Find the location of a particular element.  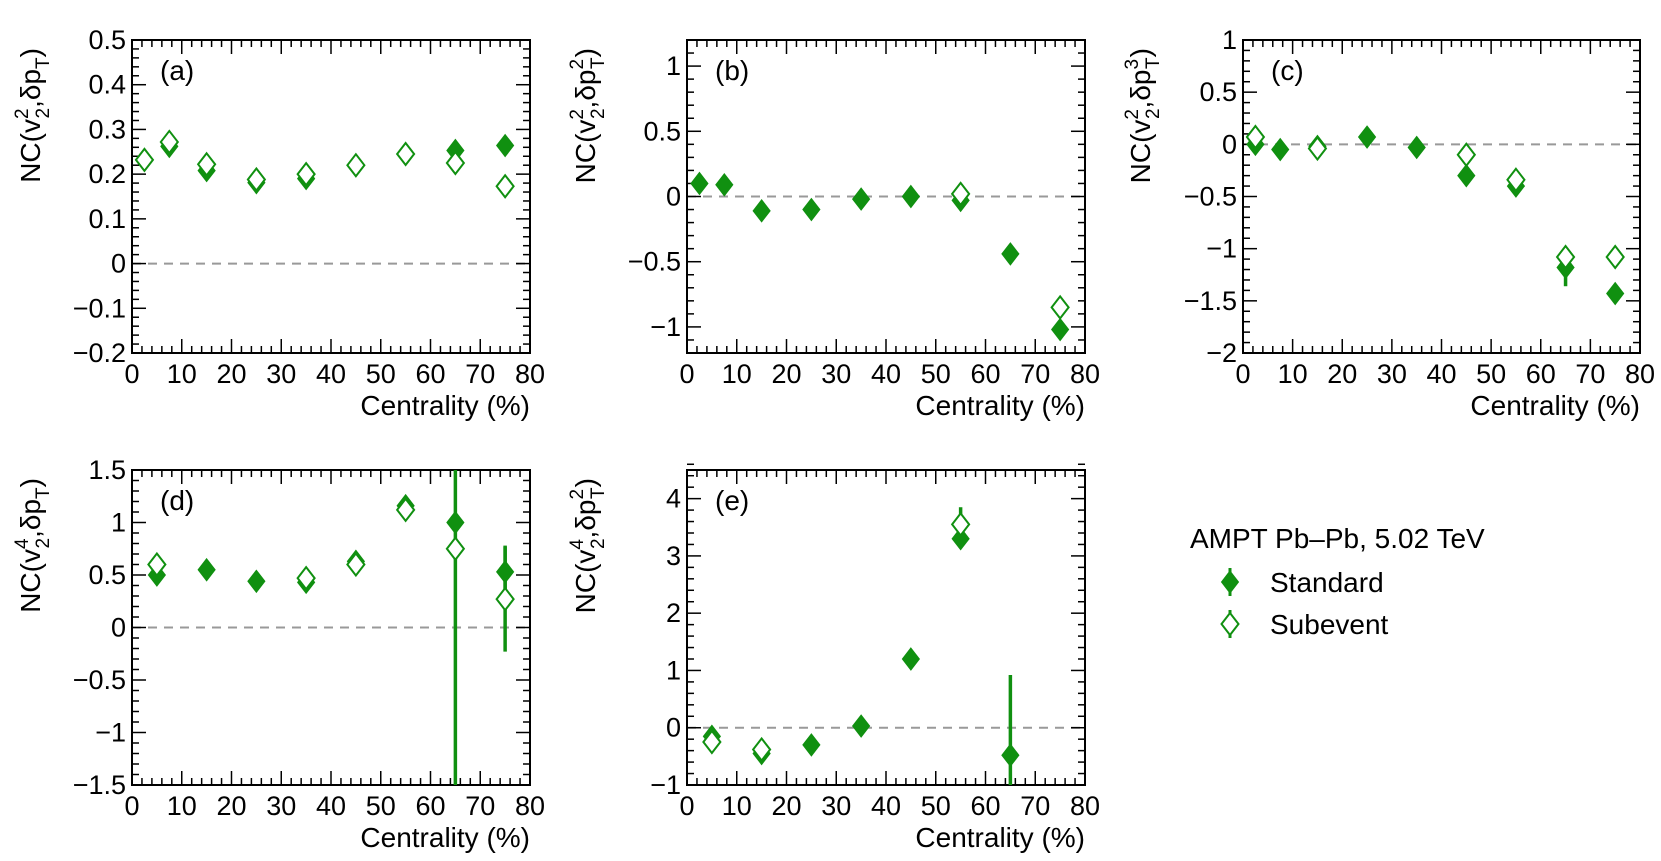

legend-marker-standard is located at coordinates (1230, 582).